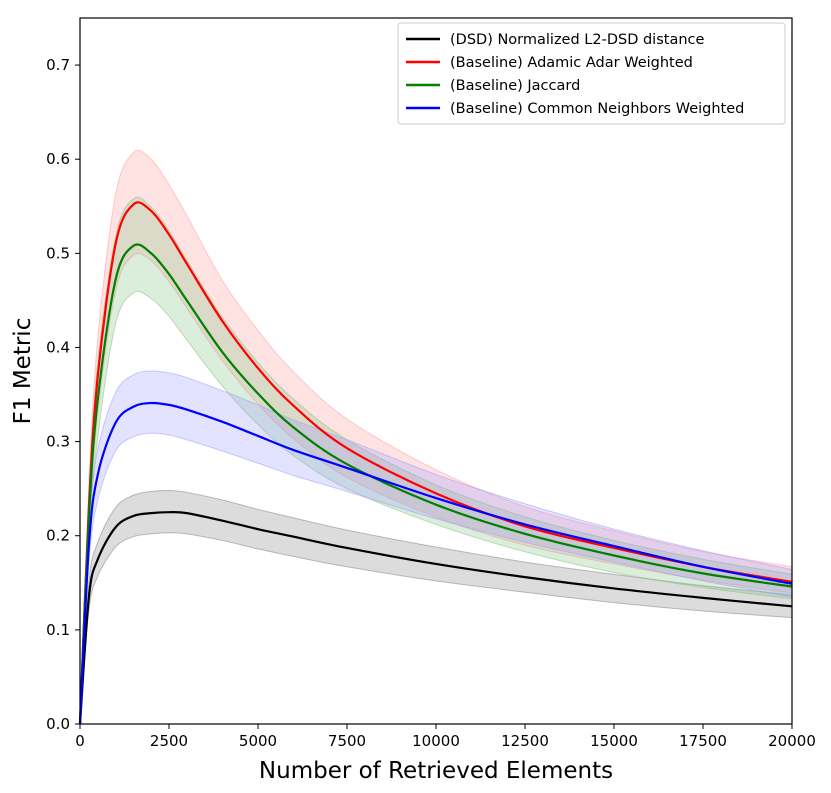 The height and width of the screenshot is (793, 831). Describe the element at coordinates (525, 741) in the screenshot. I see `x-tick-label: 12500` at that location.